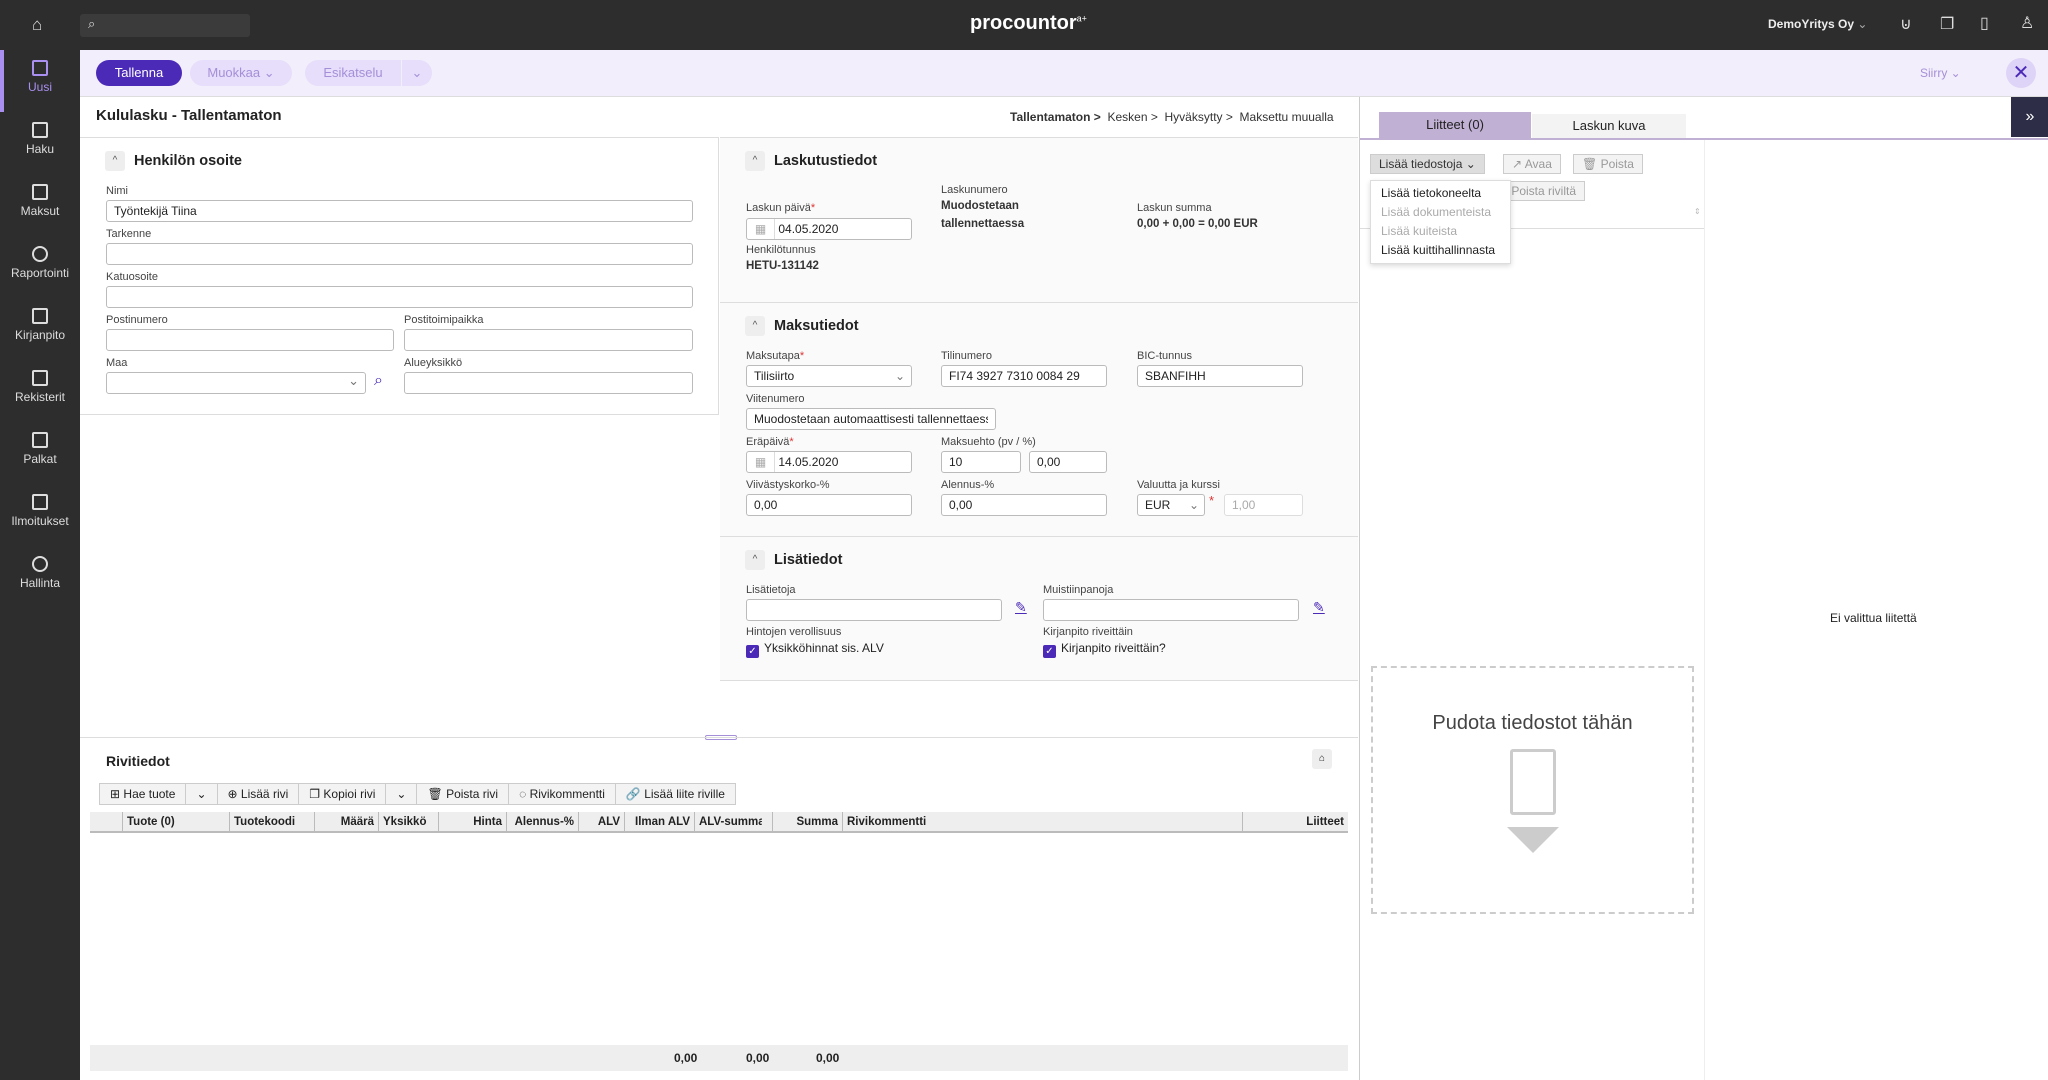 This screenshot has width=2048, height=1080. I want to click on preview-dropdown-button: ⌄, so click(417, 73).